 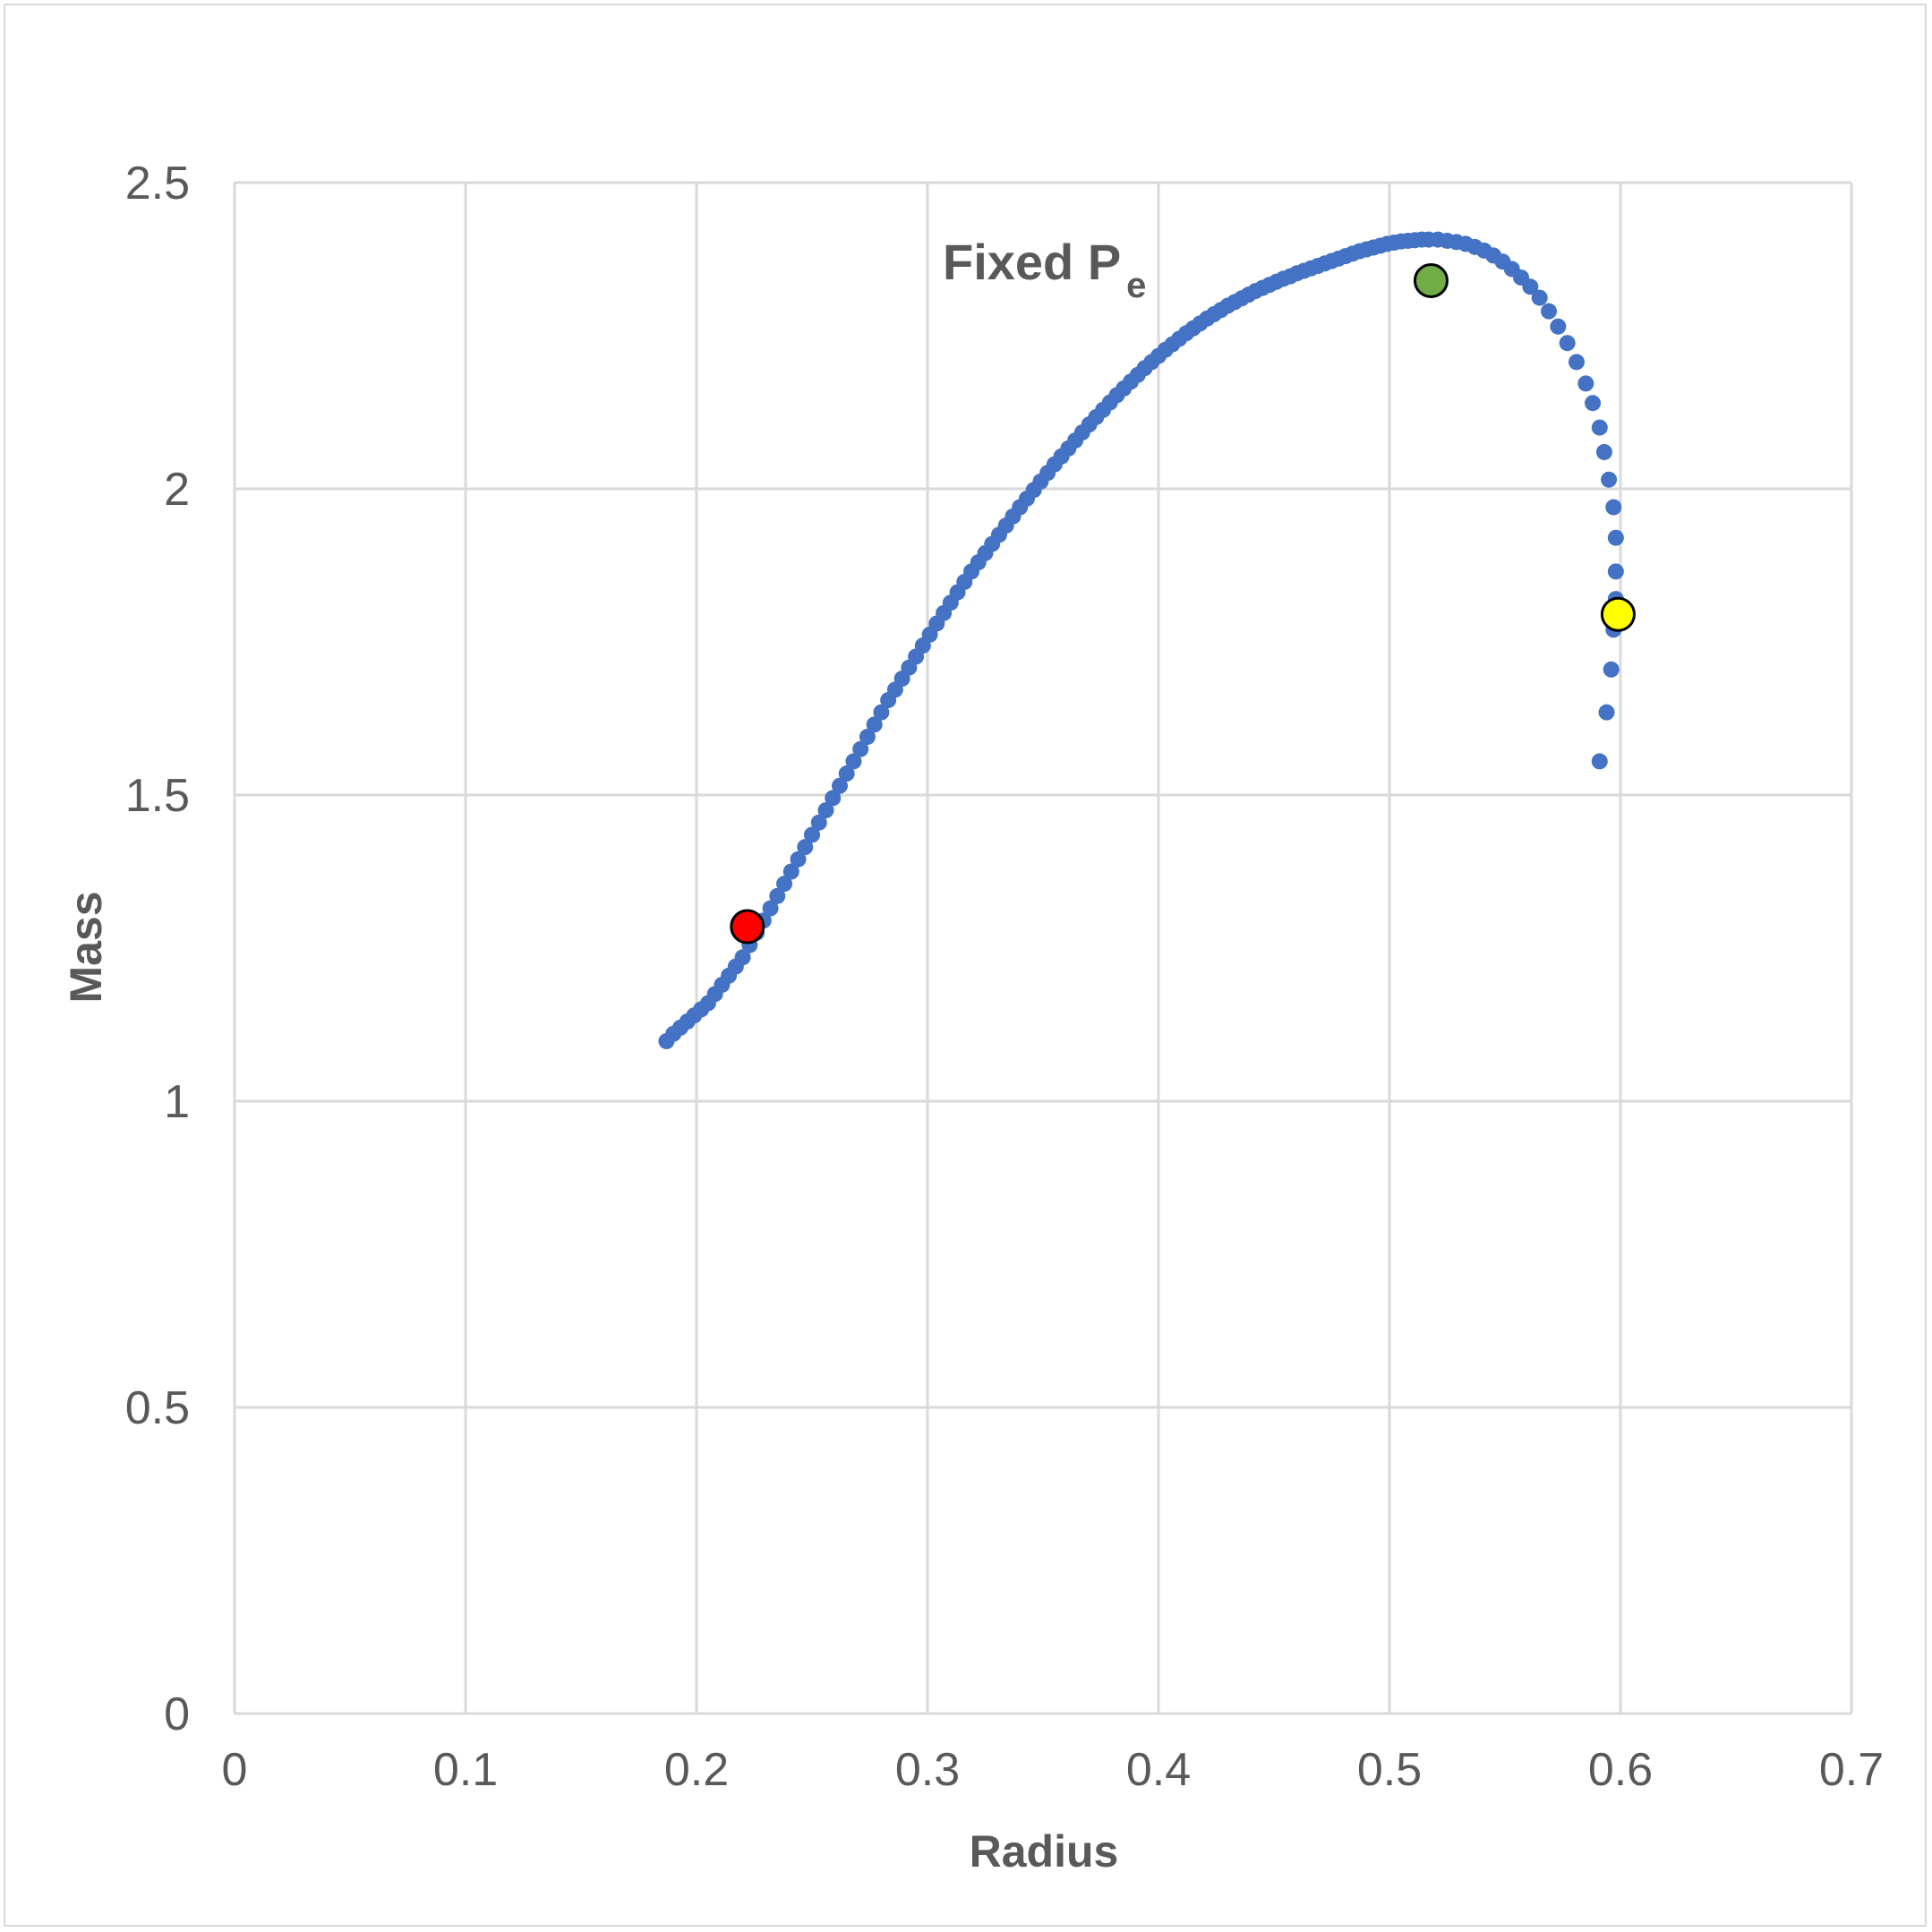 I want to click on y-tick-label: 0, so click(x=177, y=1714).